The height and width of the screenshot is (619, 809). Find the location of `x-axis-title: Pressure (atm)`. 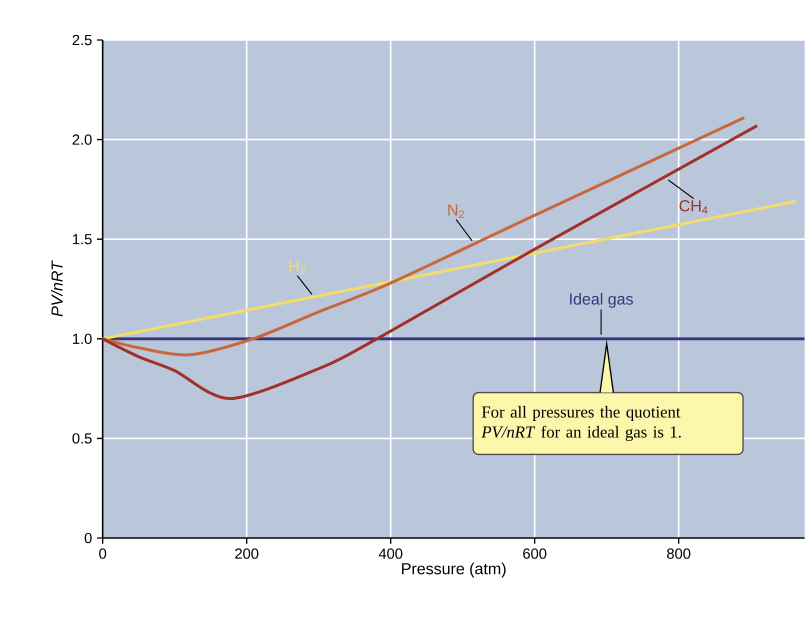

x-axis-title: Pressure (atm) is located at coordinates (454, 570).